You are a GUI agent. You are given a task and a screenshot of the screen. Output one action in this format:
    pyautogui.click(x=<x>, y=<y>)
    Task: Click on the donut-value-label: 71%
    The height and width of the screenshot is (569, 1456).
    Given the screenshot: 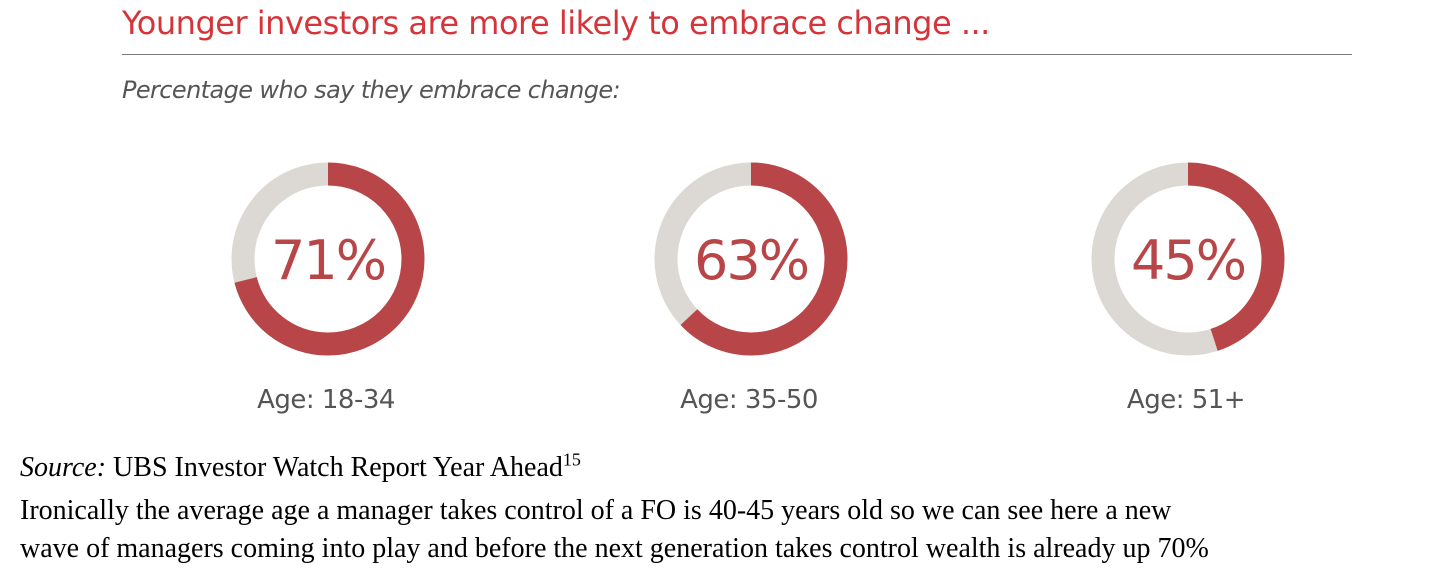 What is the action you would take?
    pyautogui.click(x=328, y=260)
    